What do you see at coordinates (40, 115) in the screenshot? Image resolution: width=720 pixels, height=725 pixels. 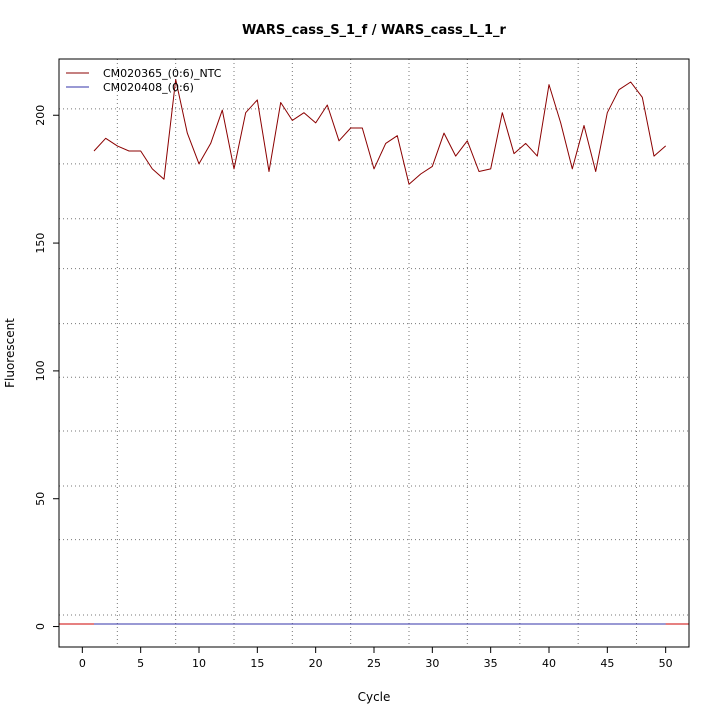 I see `y-tick-label: 200` at bounding box center [40, 115].